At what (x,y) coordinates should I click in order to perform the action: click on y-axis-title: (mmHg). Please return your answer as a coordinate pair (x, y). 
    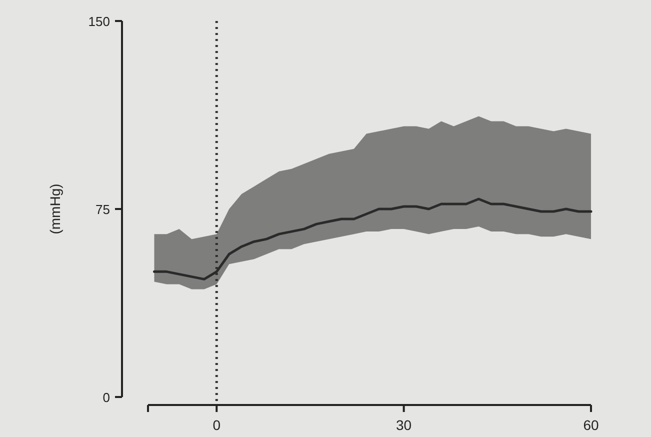
    Looking at the image, I should click on (55, 209).